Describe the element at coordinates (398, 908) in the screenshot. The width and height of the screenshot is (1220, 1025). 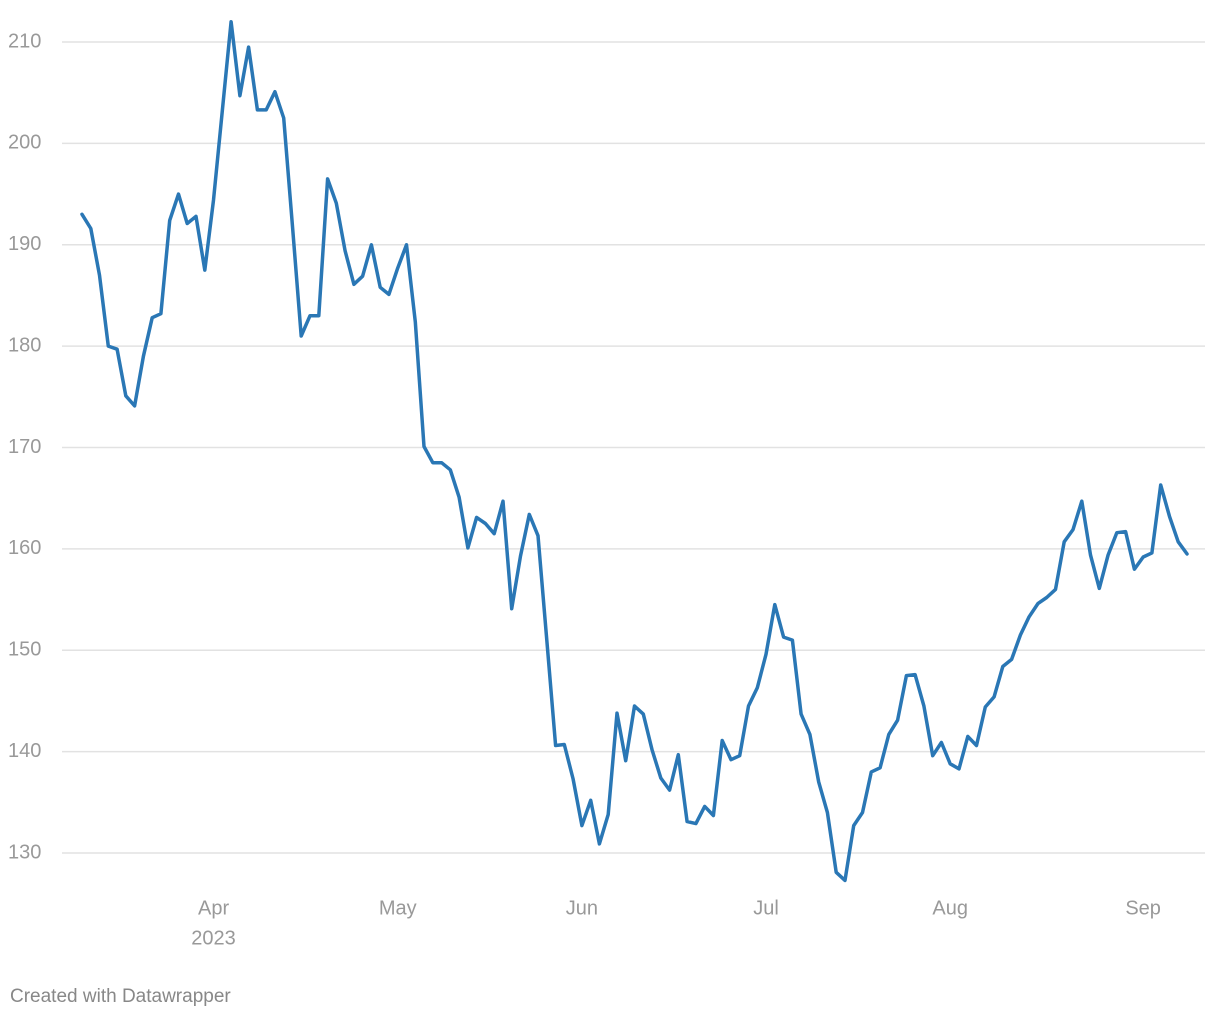
I see `x-tick-label: May` at that location.